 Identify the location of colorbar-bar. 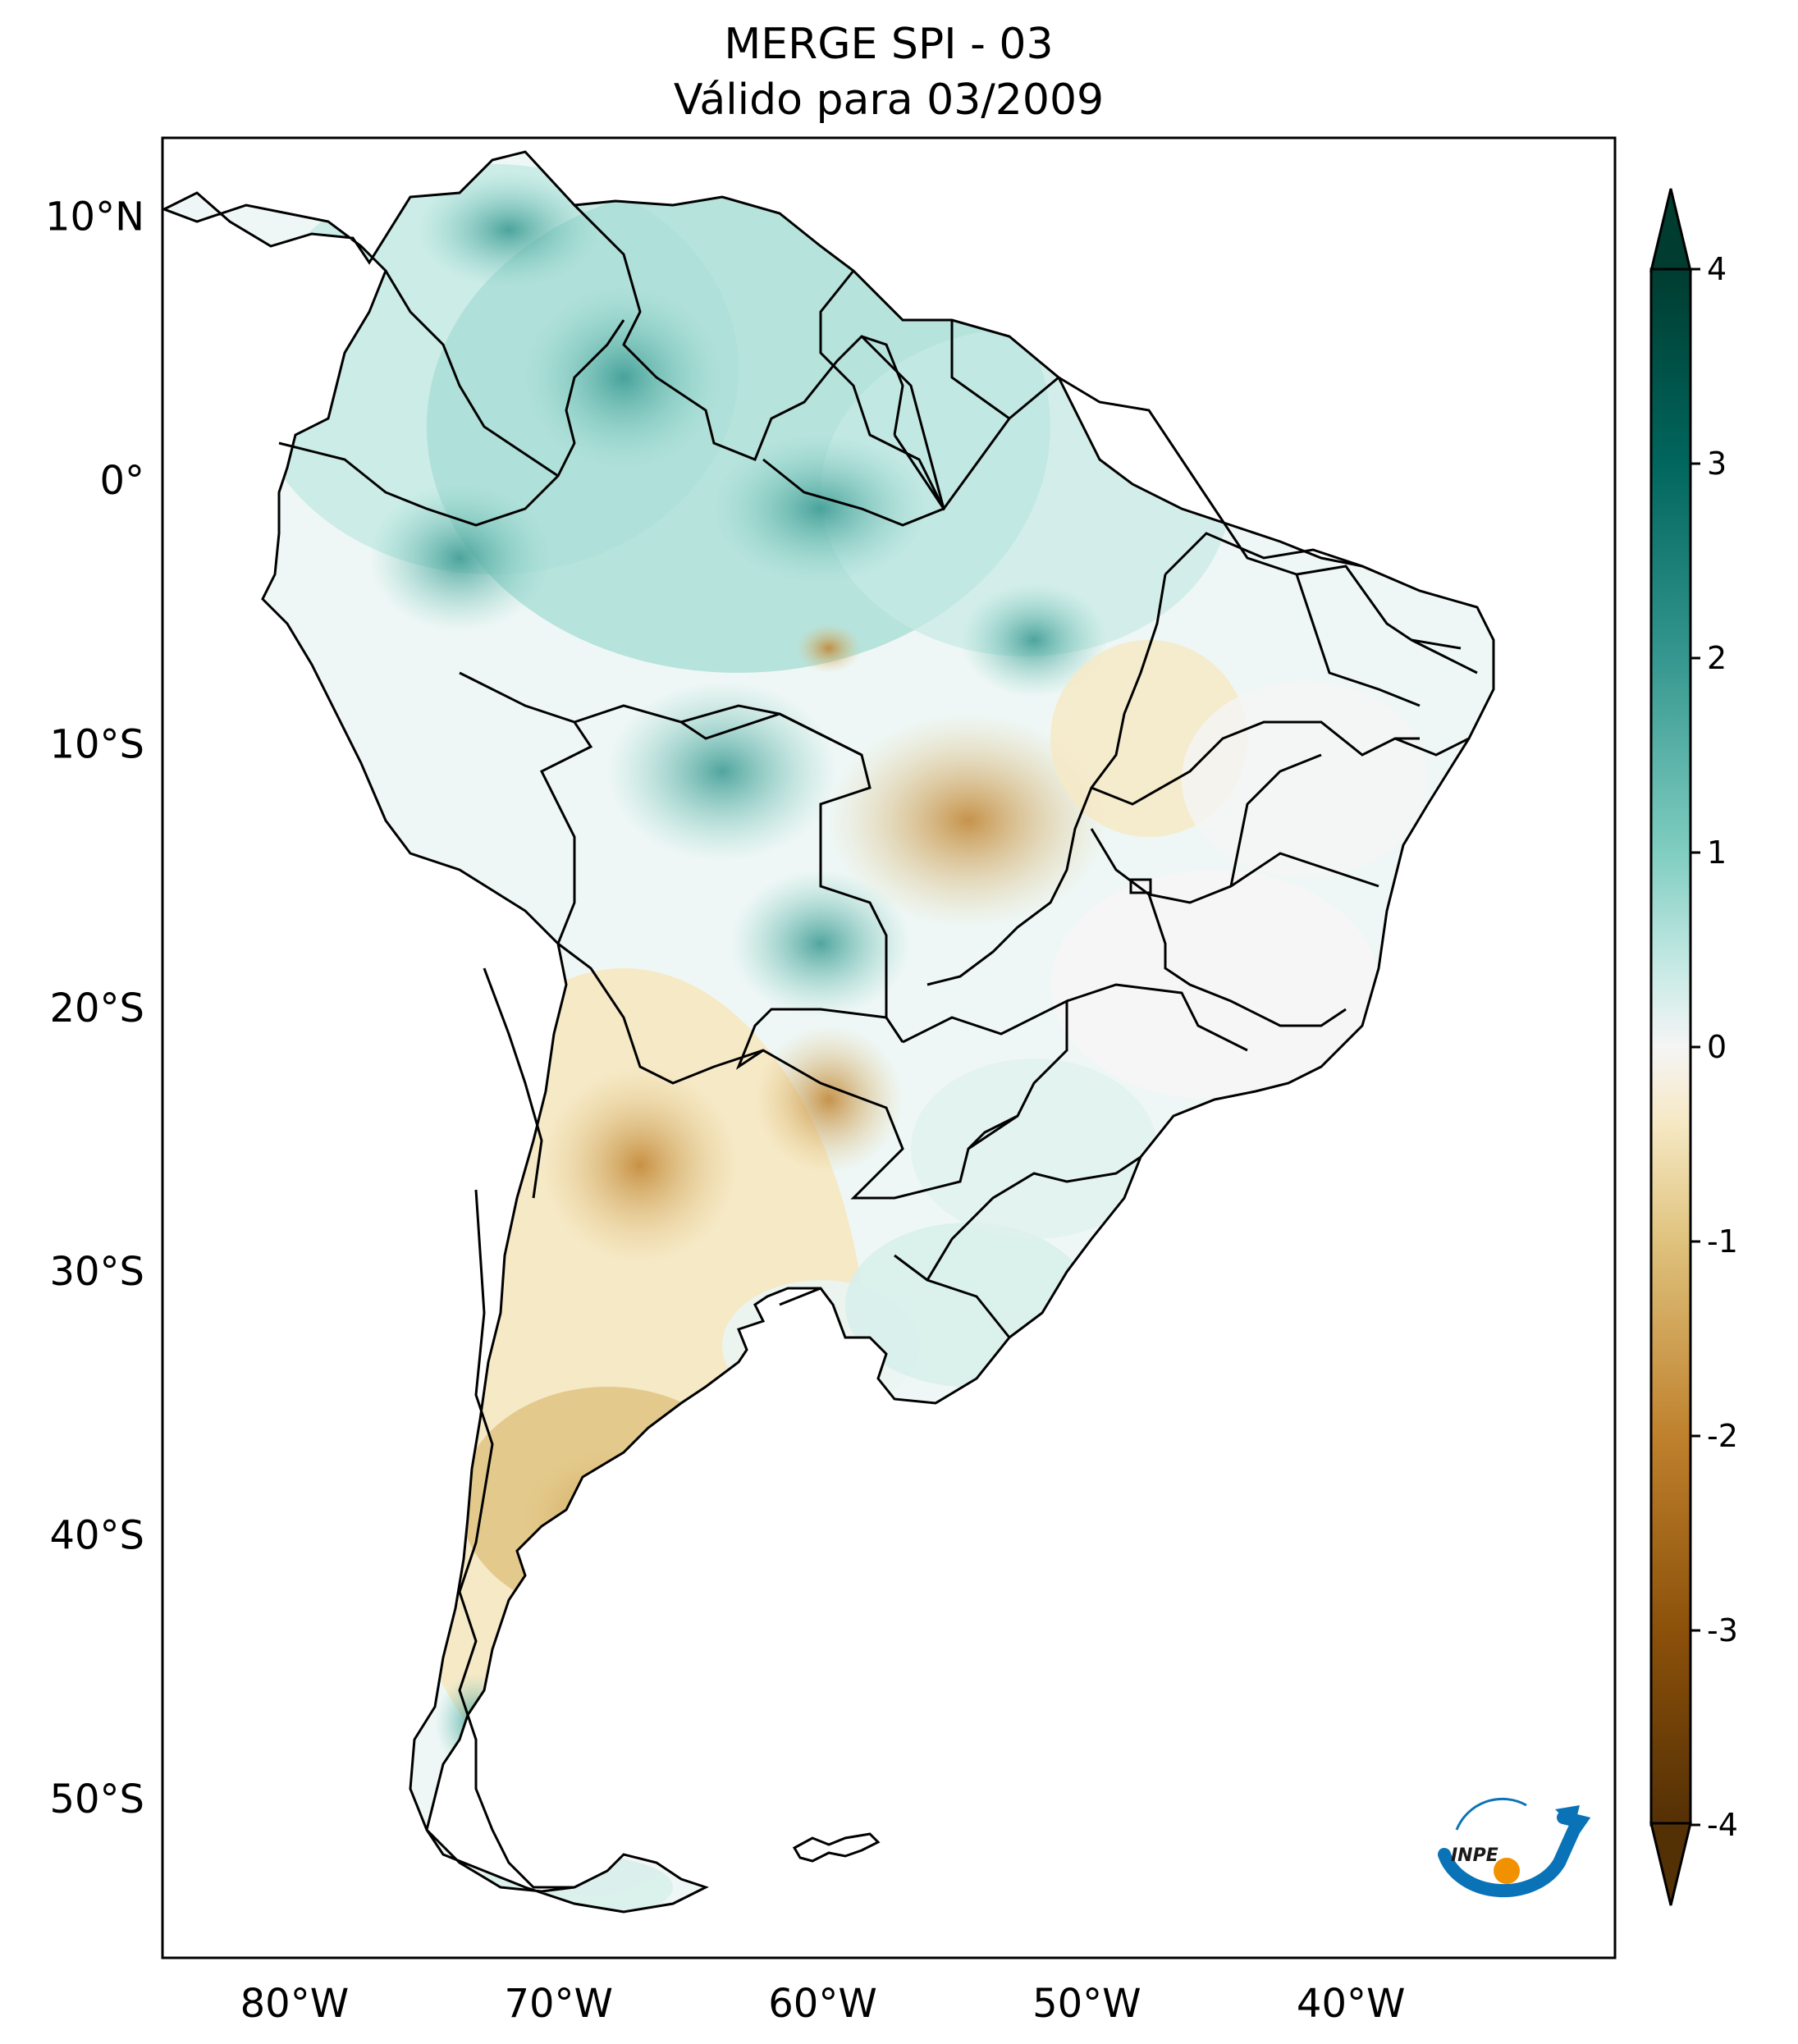
(1670, 1047).